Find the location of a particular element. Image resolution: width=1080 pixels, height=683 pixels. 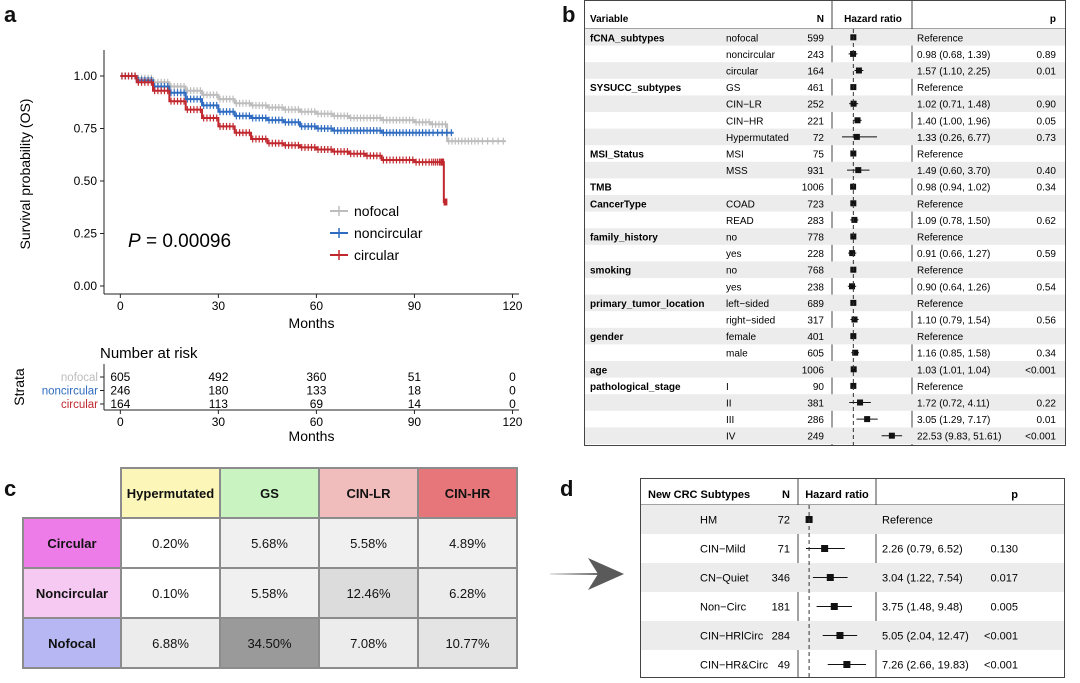

row-p: 0.90 is located at coordinates (1047, 105).